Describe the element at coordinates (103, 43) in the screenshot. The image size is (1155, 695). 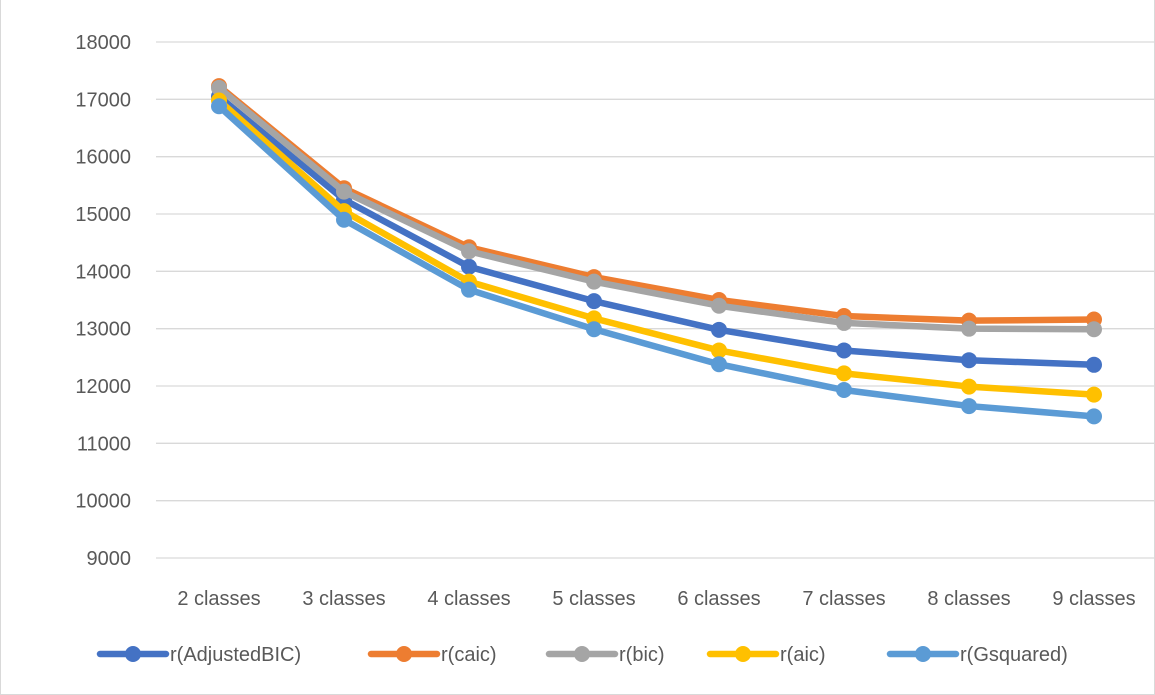
I see `y-tick-label: 18000` at that location.